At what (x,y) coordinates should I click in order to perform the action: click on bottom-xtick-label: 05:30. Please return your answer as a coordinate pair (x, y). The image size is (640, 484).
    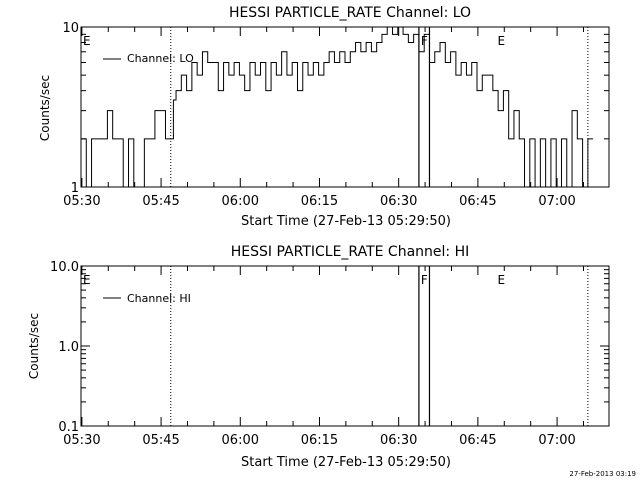
    Looking at the image, I should click on (81, 440).